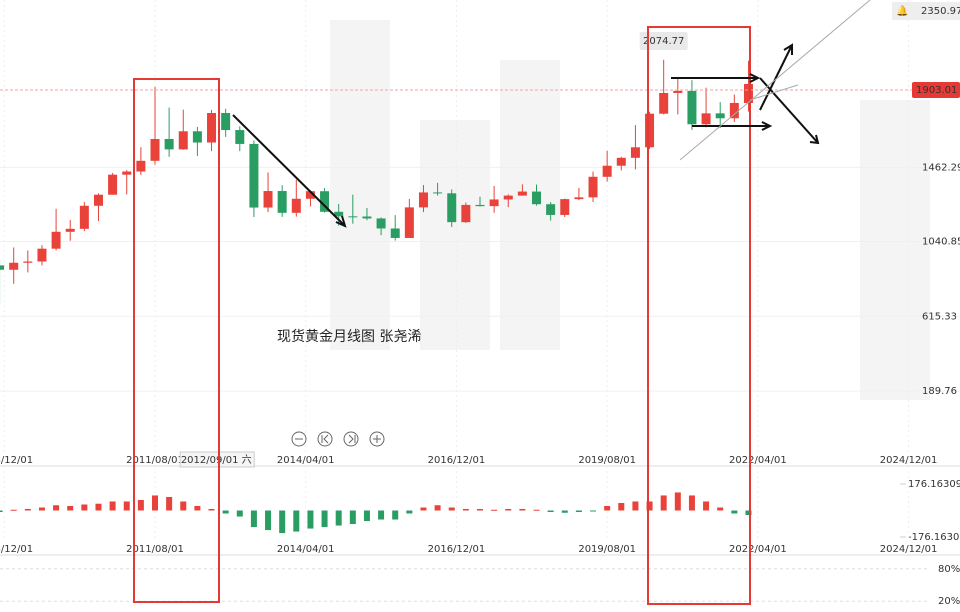 The height and width of the screenshot is (612, 960). I want to click on y-tick-label: 615.33, so click(939, 316).